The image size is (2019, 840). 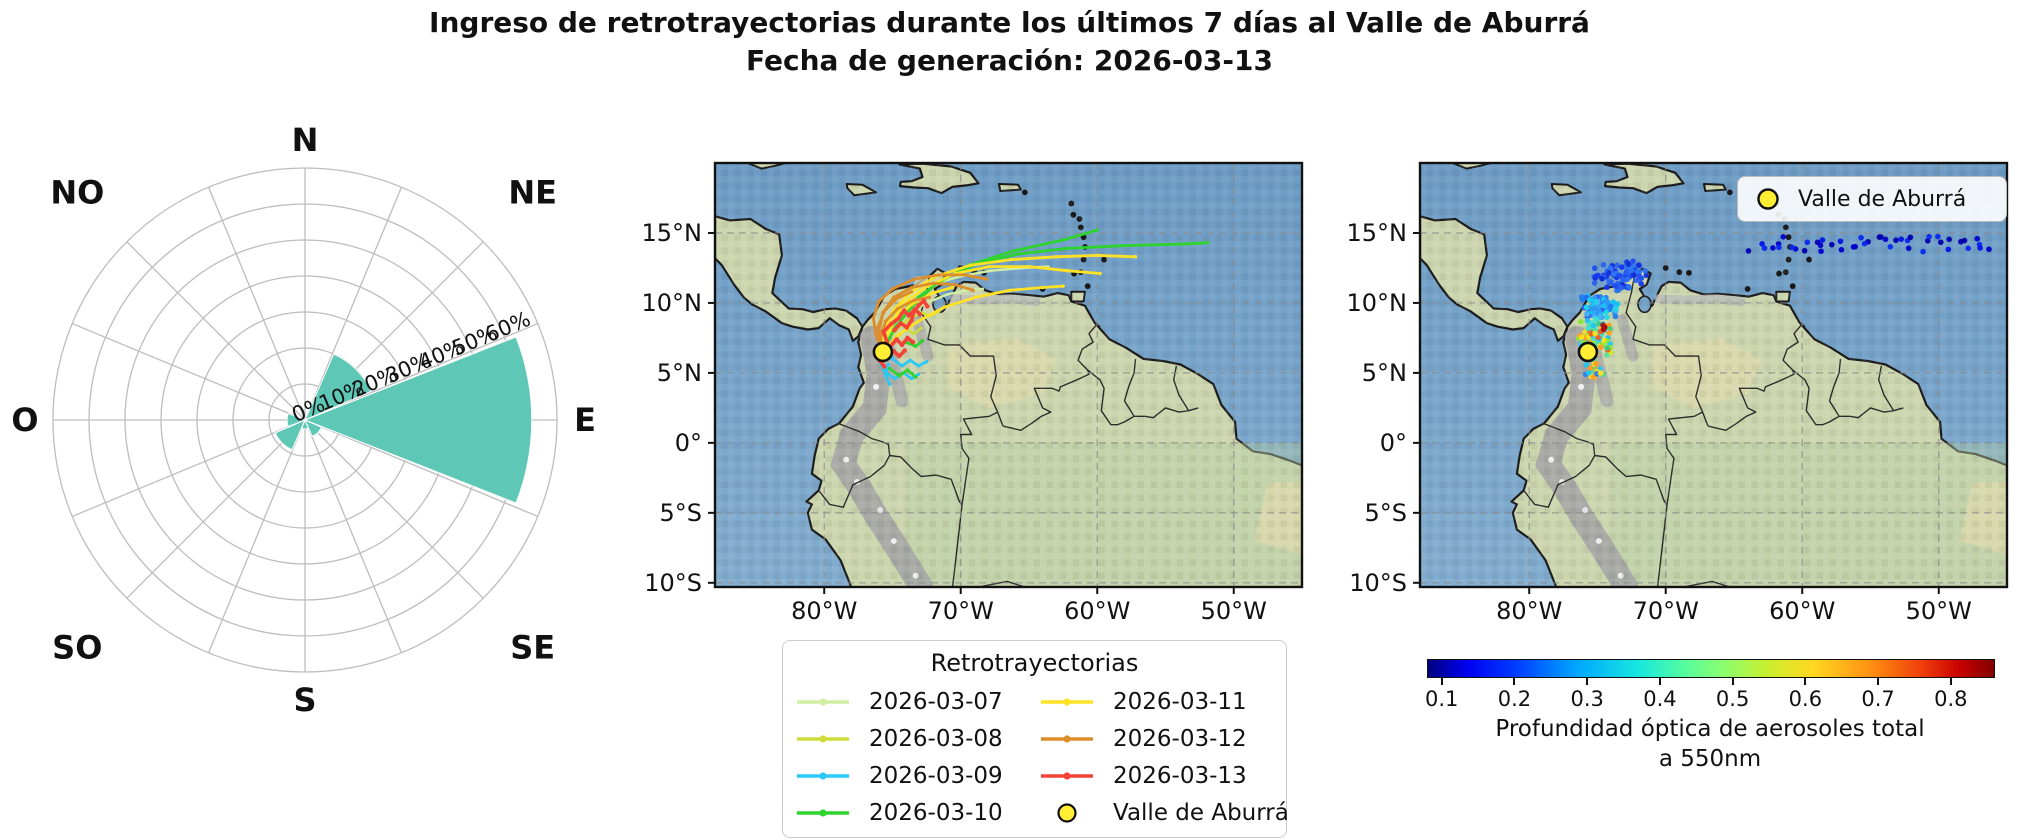 I want to click on legend-item-2026-03-10: 2026-03-10, so click(x=899, y=813).